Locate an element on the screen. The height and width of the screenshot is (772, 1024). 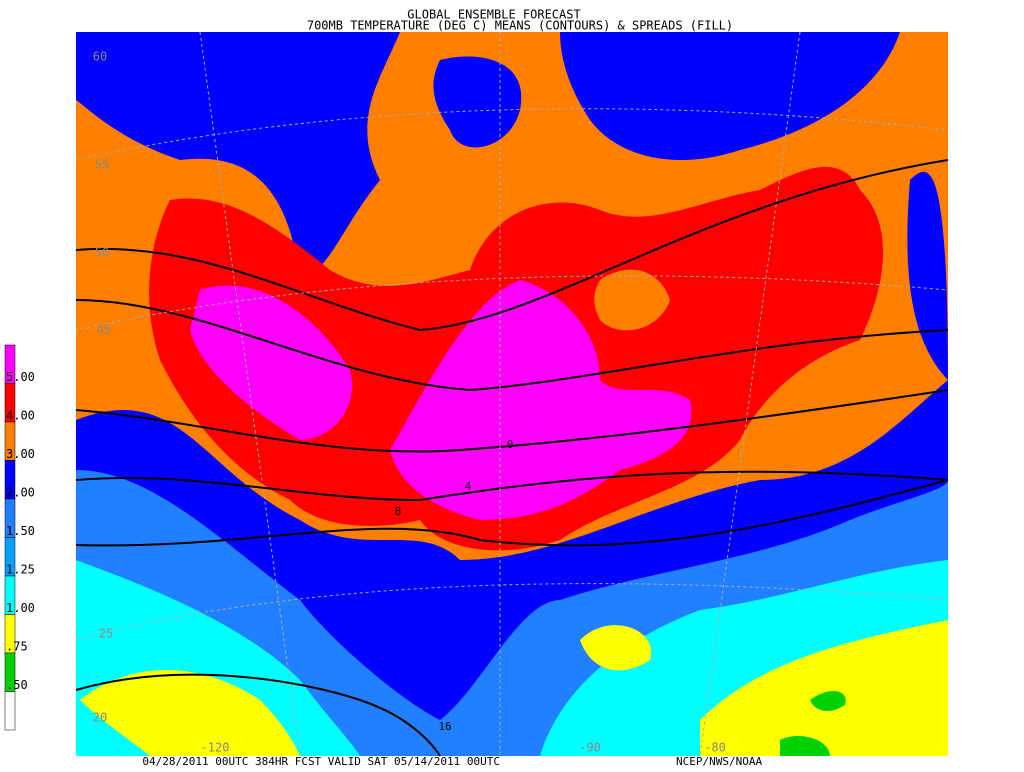
contour-label: 8 is located at coordinates (398, 511).